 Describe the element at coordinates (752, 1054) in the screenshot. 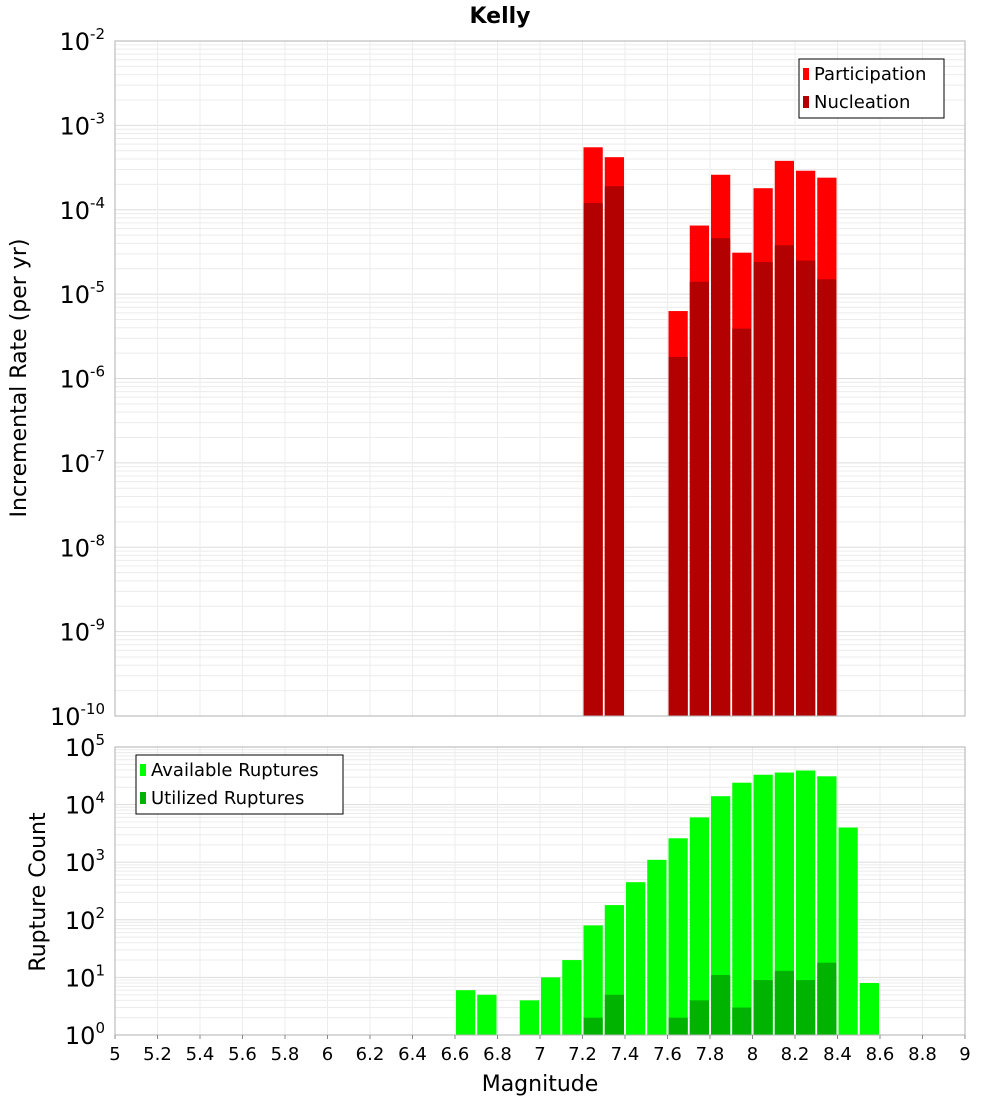

I see `x-tick-label: 8` at that location.